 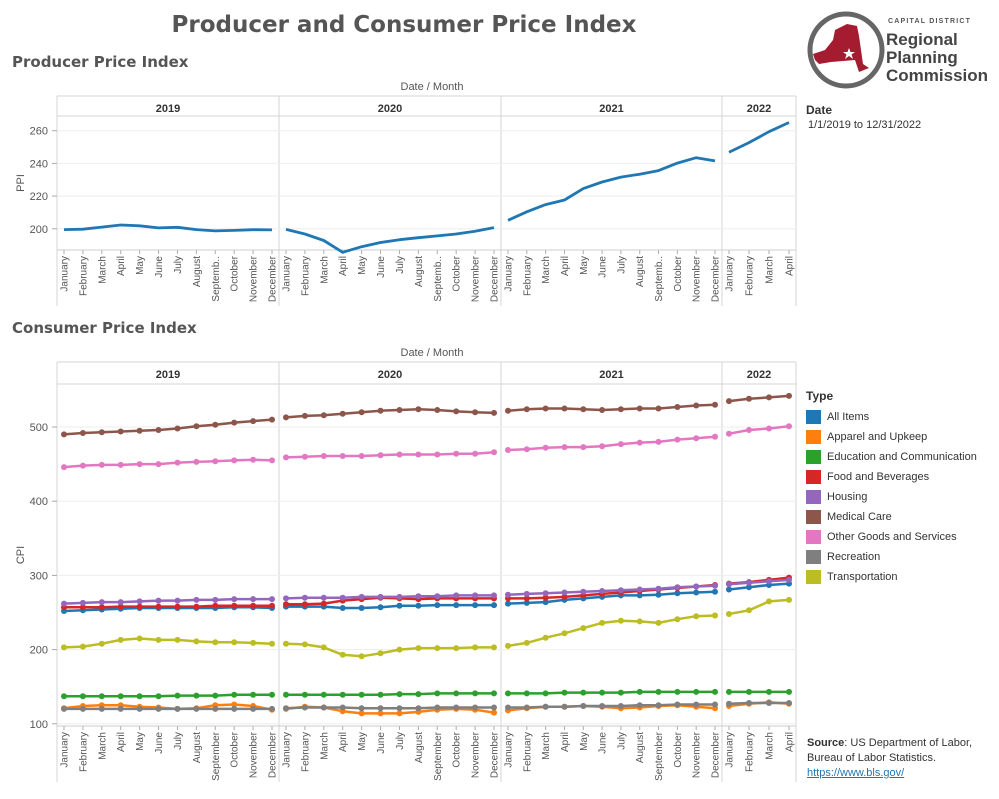 I want to click on source-link: https://www.bls.gov/, so click(x=856, y=773).